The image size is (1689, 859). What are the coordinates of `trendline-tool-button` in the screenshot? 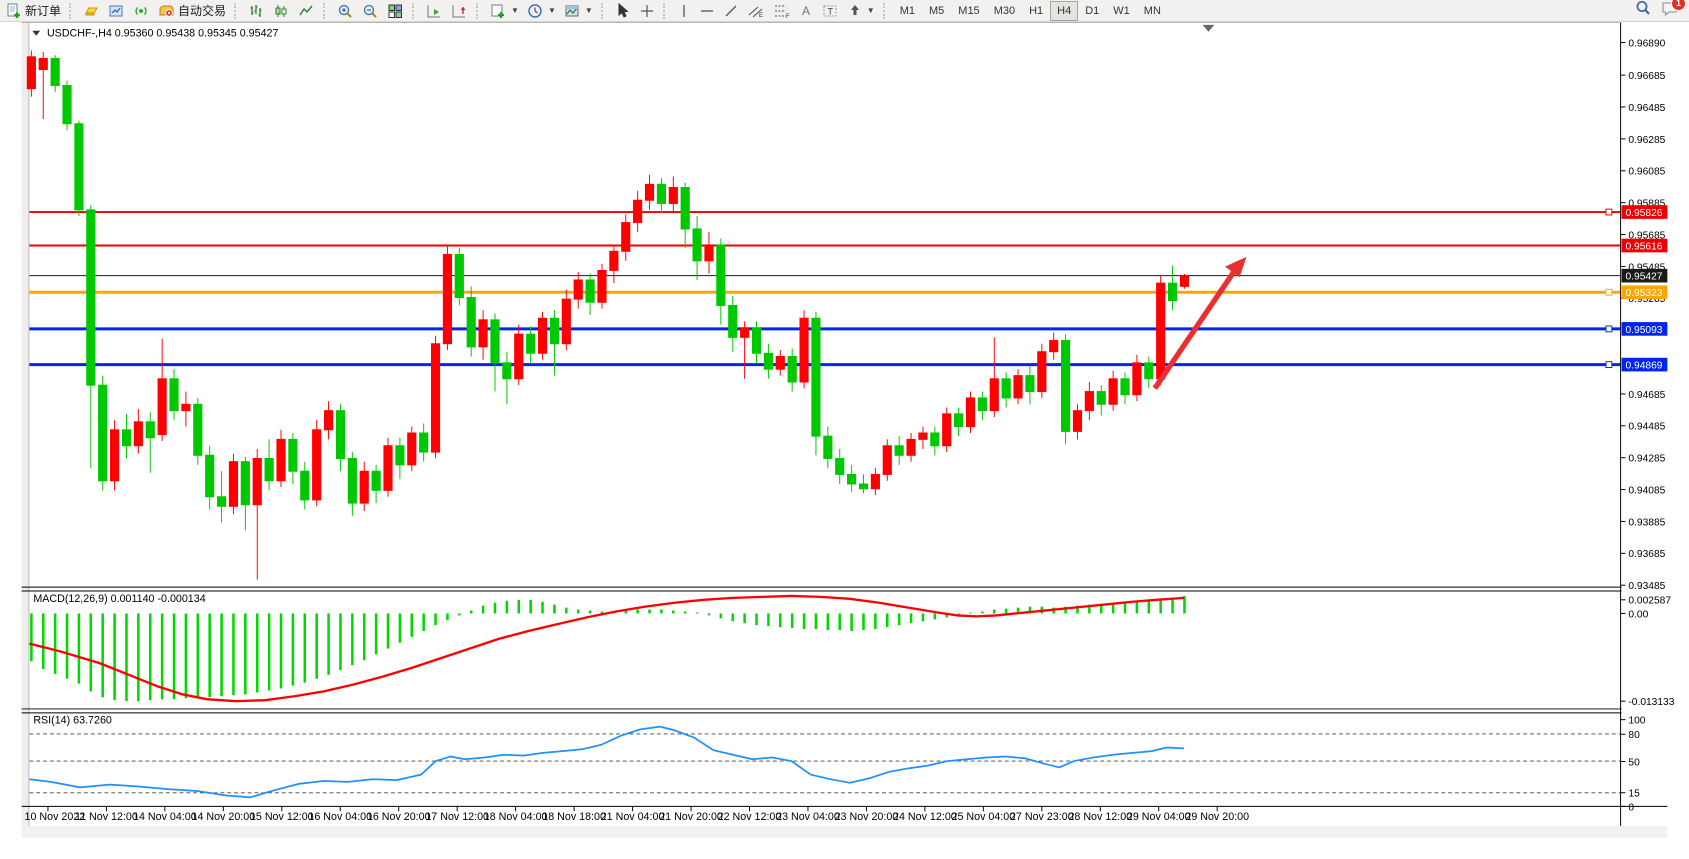 It's located at (731, 11).